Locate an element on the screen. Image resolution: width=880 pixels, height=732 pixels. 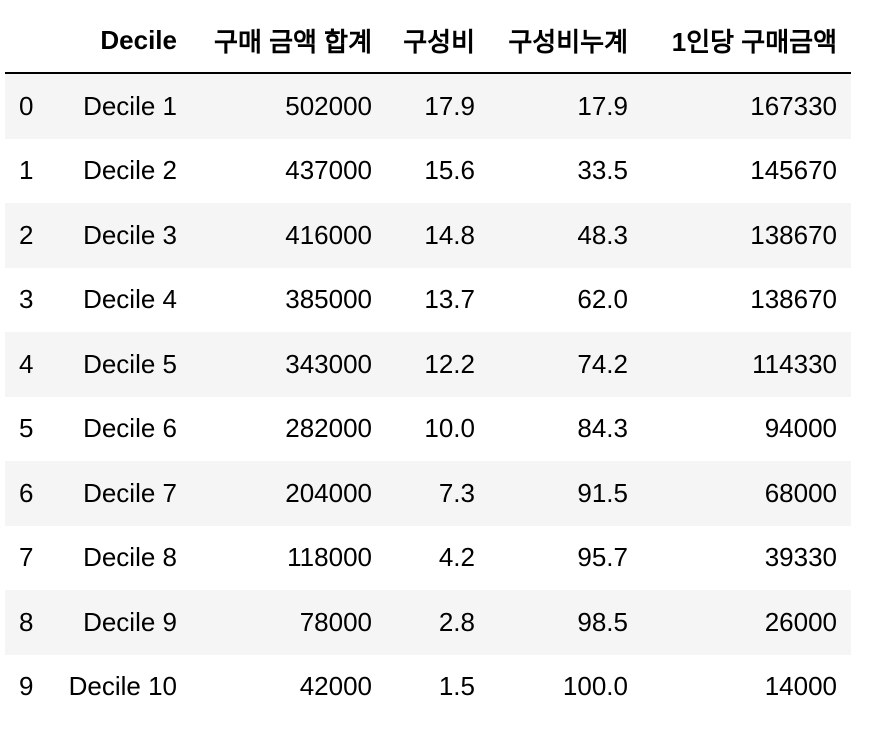
row-index: 2 is located at coordinates (30, 235).